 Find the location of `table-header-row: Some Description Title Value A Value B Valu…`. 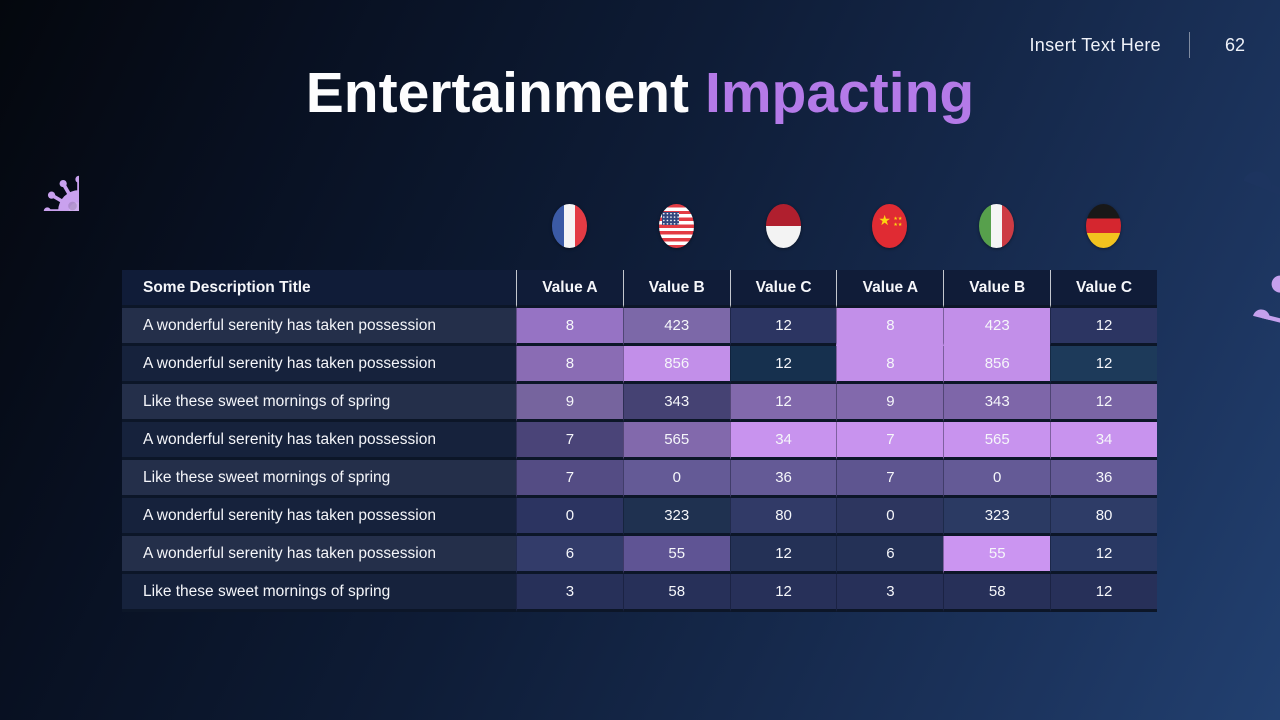

table-header-row: Some Description Title Value A Value B Valu… is located at coordinates (639, 289).